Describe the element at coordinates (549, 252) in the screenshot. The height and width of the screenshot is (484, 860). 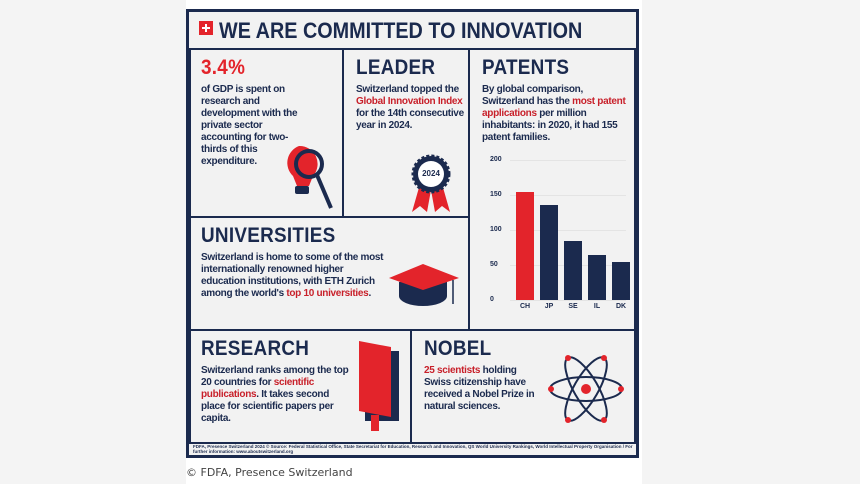
I see `bar-jp` at that location.